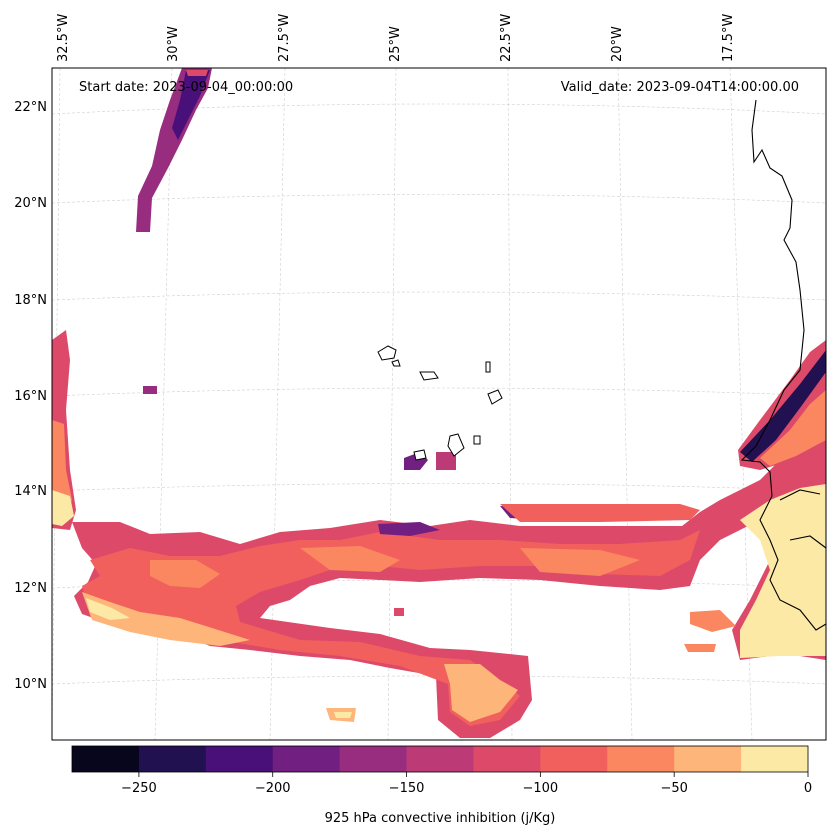  What do you see at coordinates (783, 571) in the screenshot?
I see `contour-east-pale` at bounding box center [783, 571].